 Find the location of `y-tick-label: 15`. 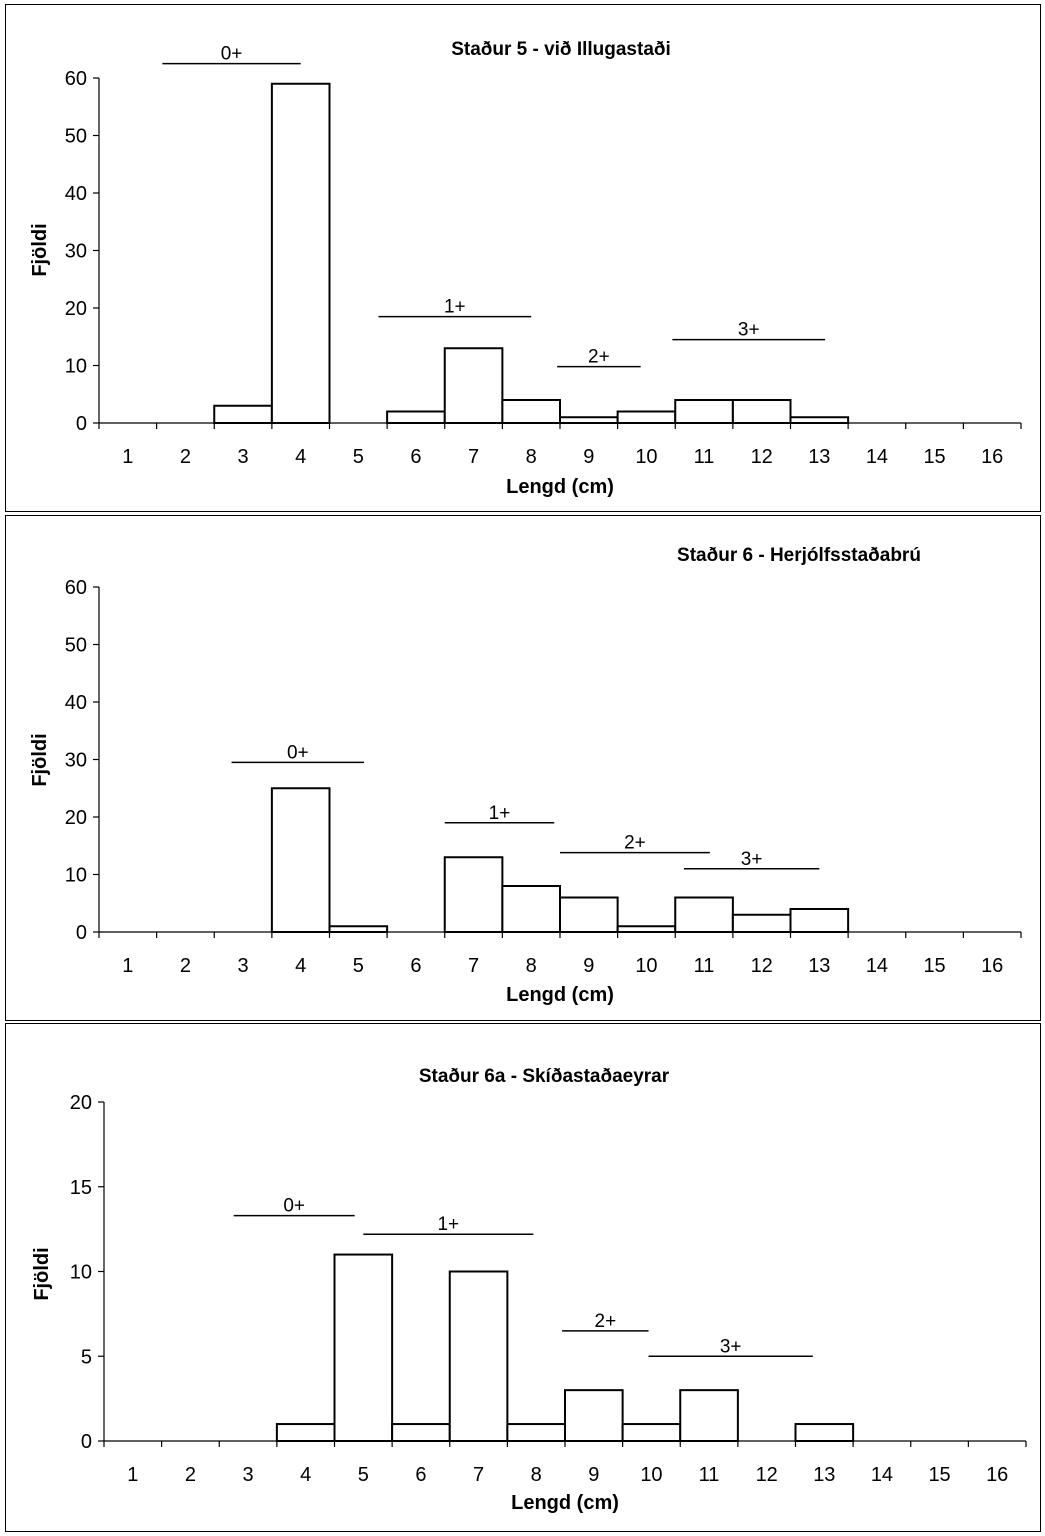

y-tick-label: 15 is located at coordinates (81, 1188).